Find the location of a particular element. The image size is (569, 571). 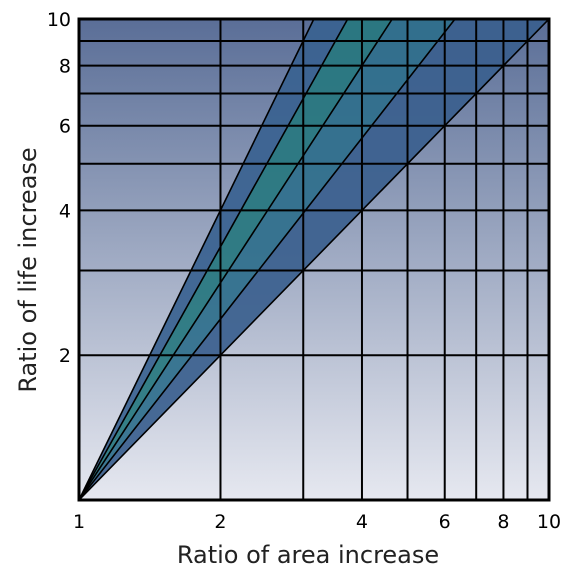

x-axis-title: Ratio of area increase is located at coordinates (308, 555).